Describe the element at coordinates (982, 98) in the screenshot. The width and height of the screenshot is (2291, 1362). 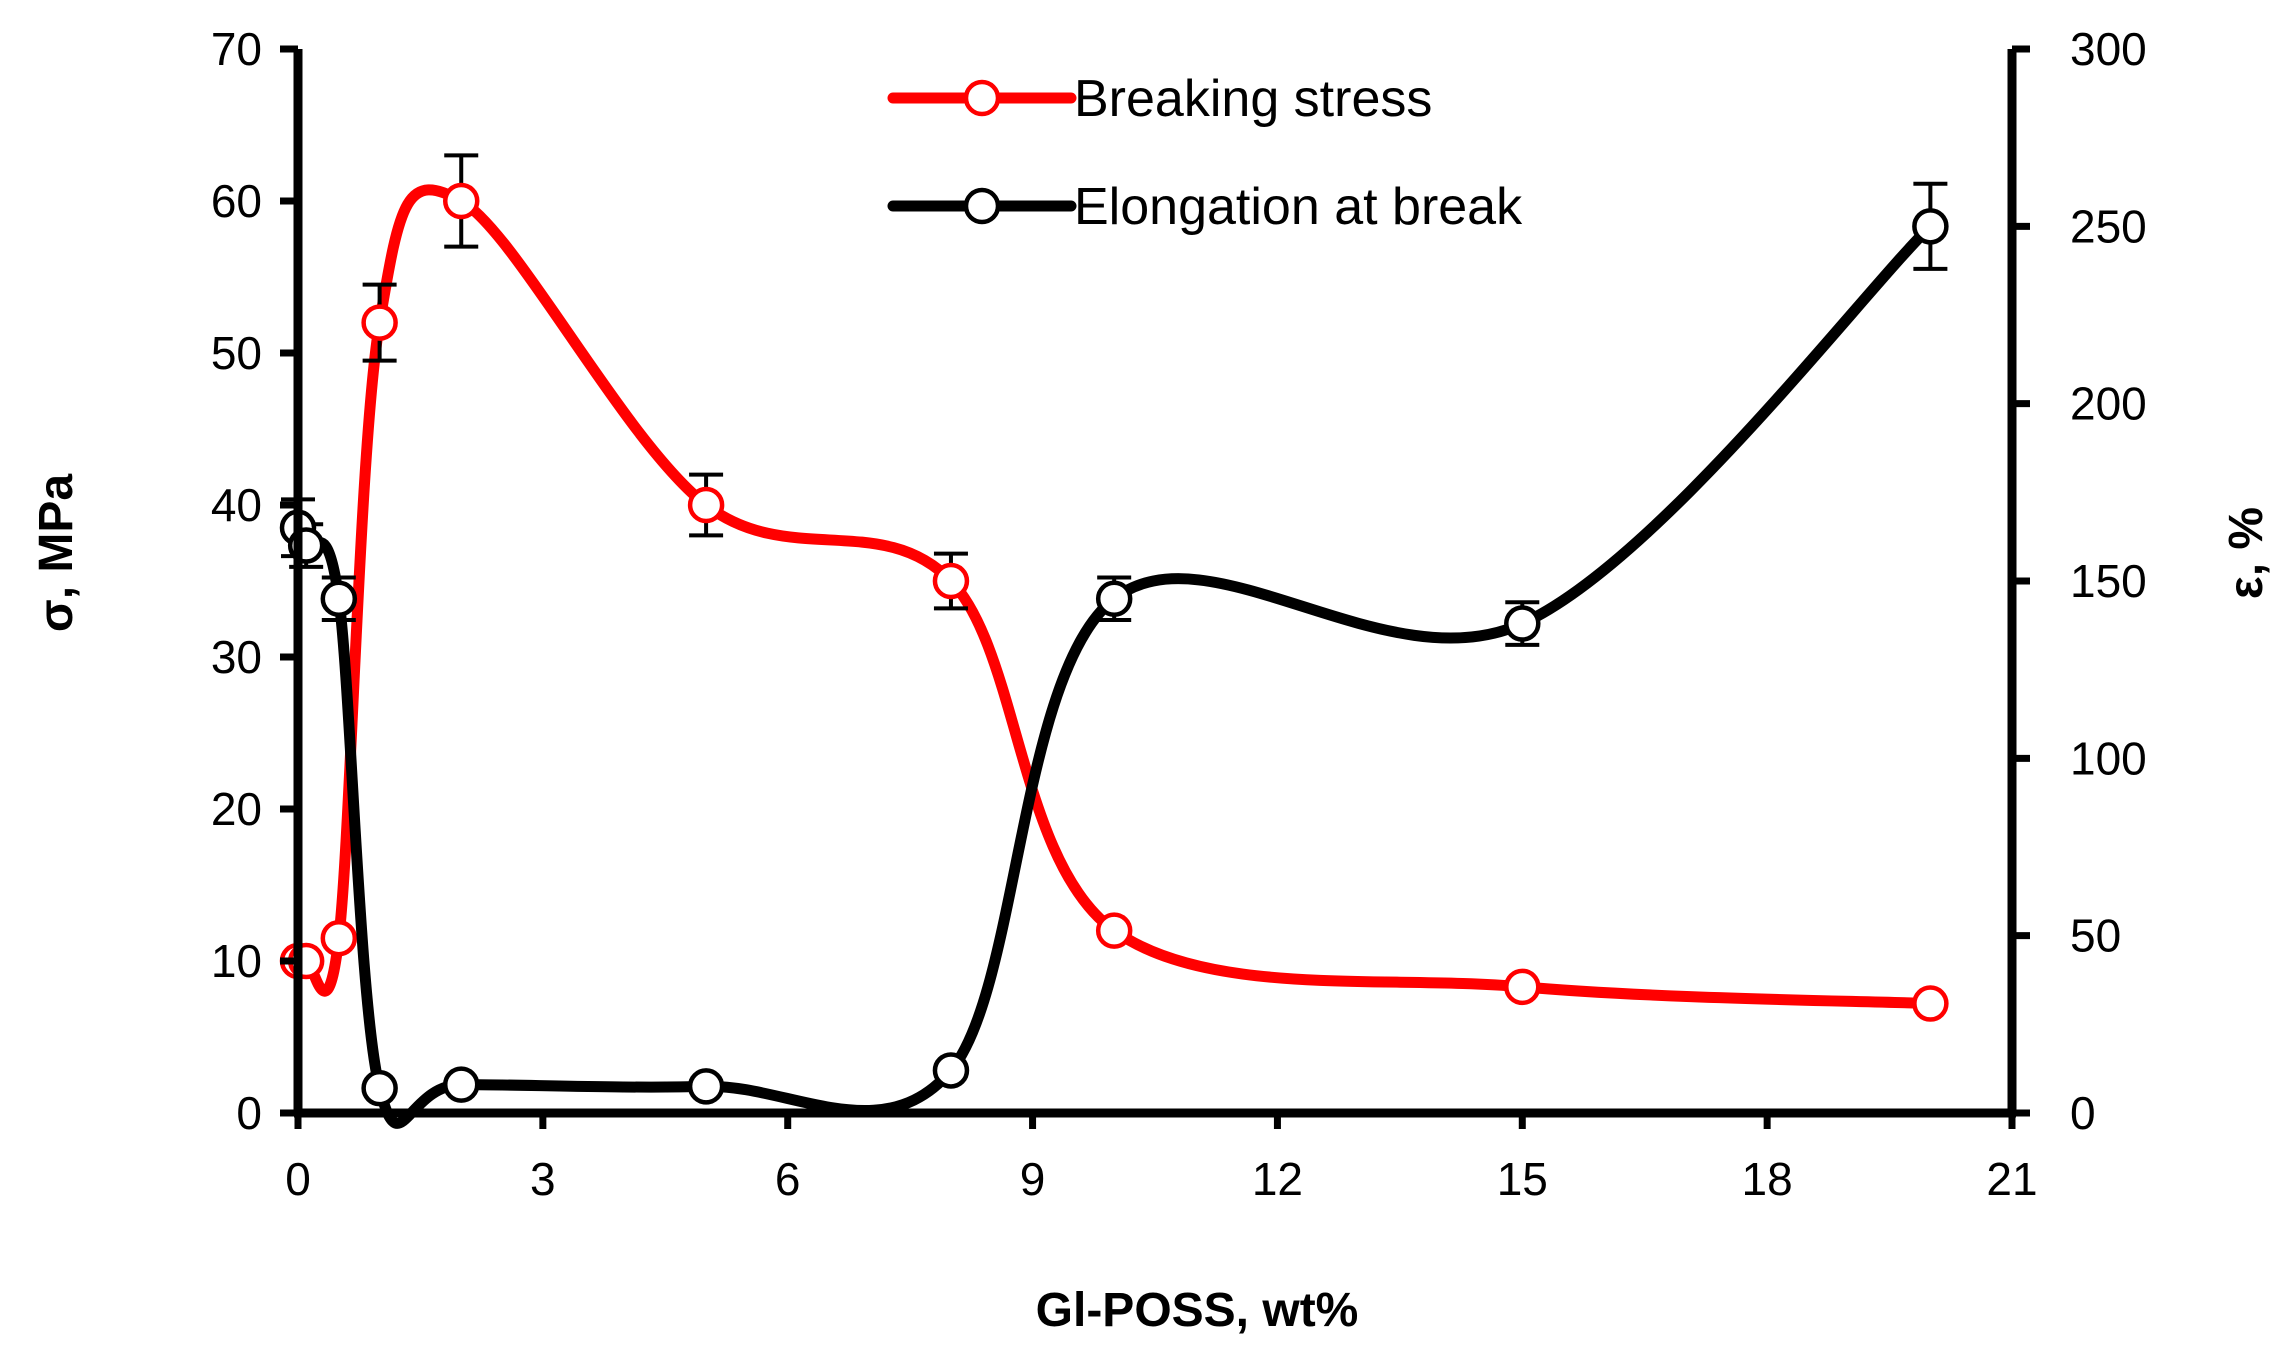
I see `legend-marker-breaking-stress` at that location.